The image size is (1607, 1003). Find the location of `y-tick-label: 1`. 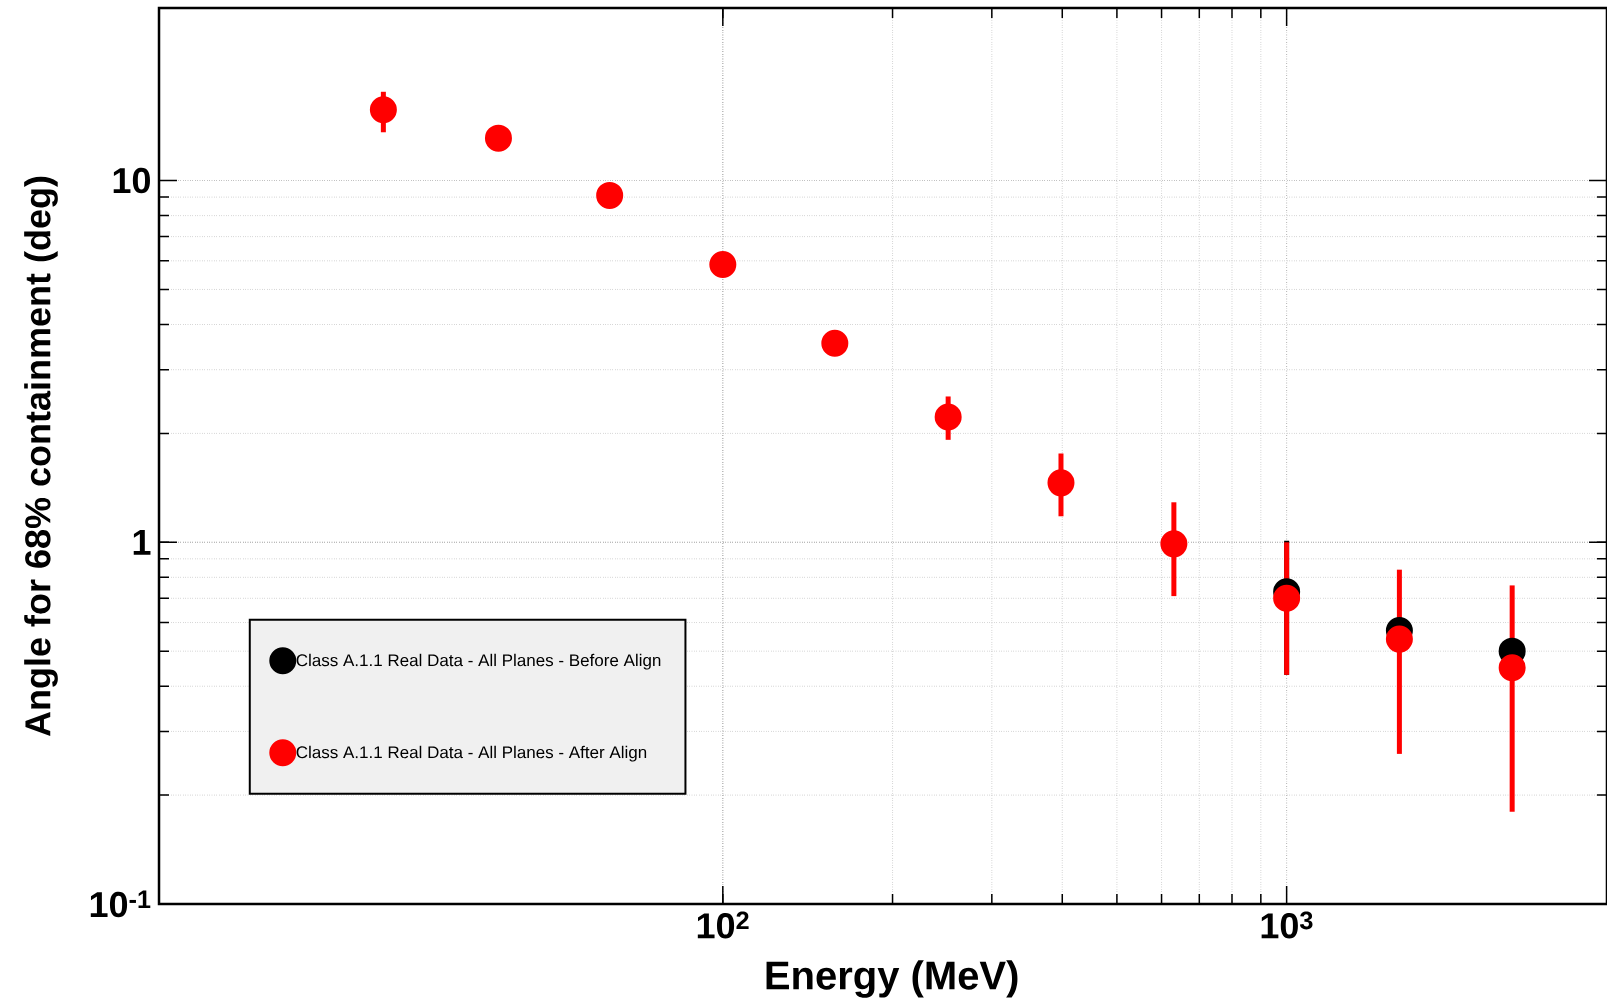

y-tick-label: 1 is located at coordinates (142, 542).